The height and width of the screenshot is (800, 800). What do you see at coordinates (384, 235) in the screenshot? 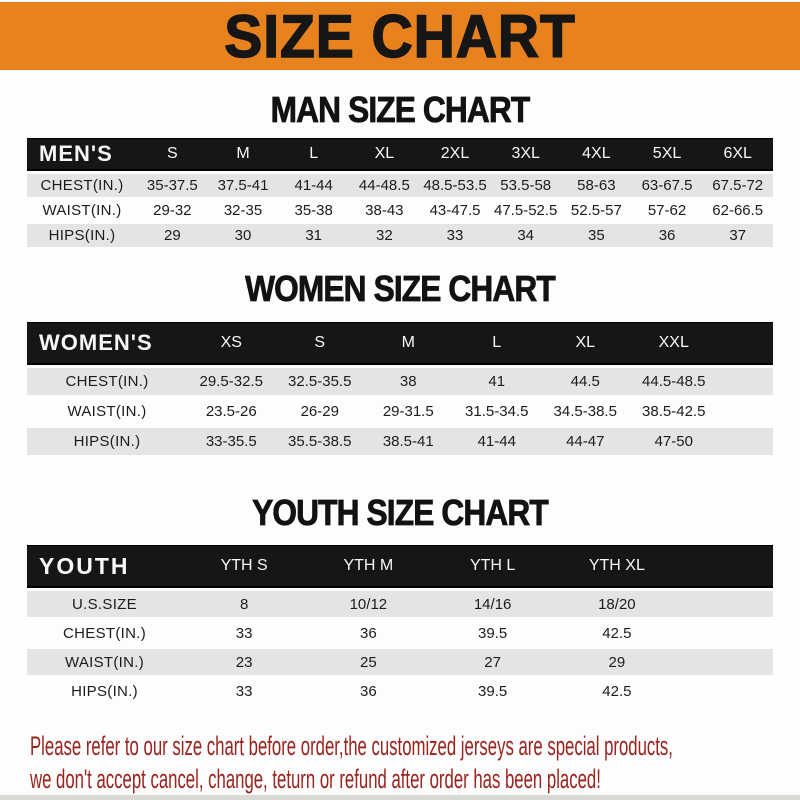
I see `size-value: 32` at bounding box center [384, 235].